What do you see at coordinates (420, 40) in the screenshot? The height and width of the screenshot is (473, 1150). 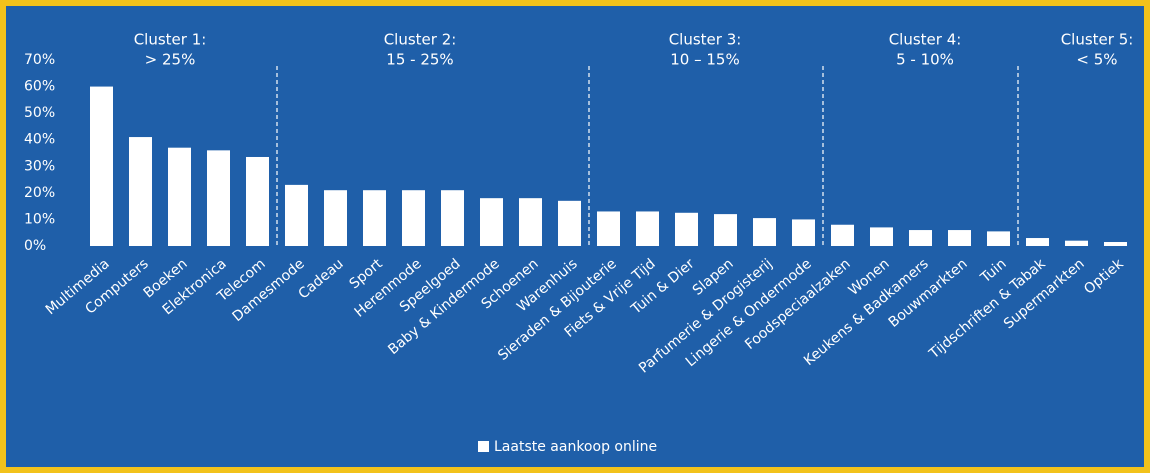 I see `cluster-label: Cluster 2:` at bounding box center [420, 40].